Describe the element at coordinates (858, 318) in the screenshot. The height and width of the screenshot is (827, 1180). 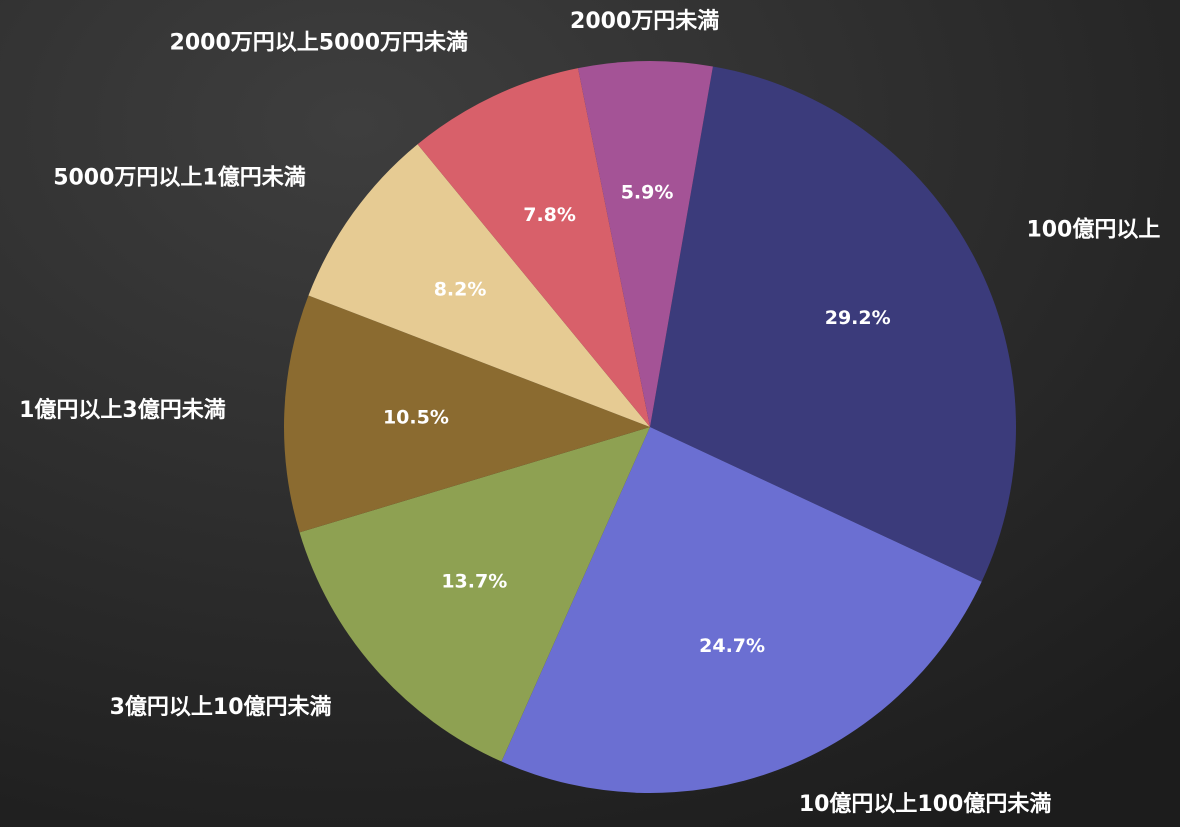
I see `value-label: 29.2%` at that location.